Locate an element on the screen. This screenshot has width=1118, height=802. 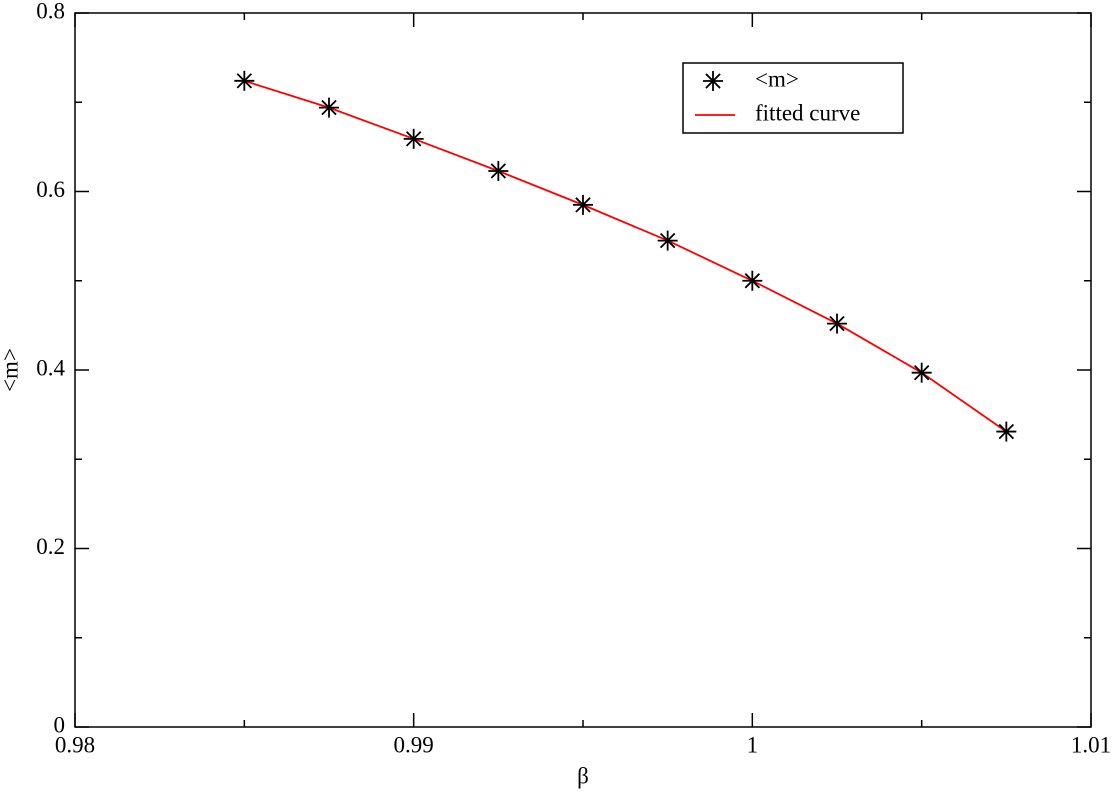
y-axis-title: <m> is located at coordinates (11, 370).